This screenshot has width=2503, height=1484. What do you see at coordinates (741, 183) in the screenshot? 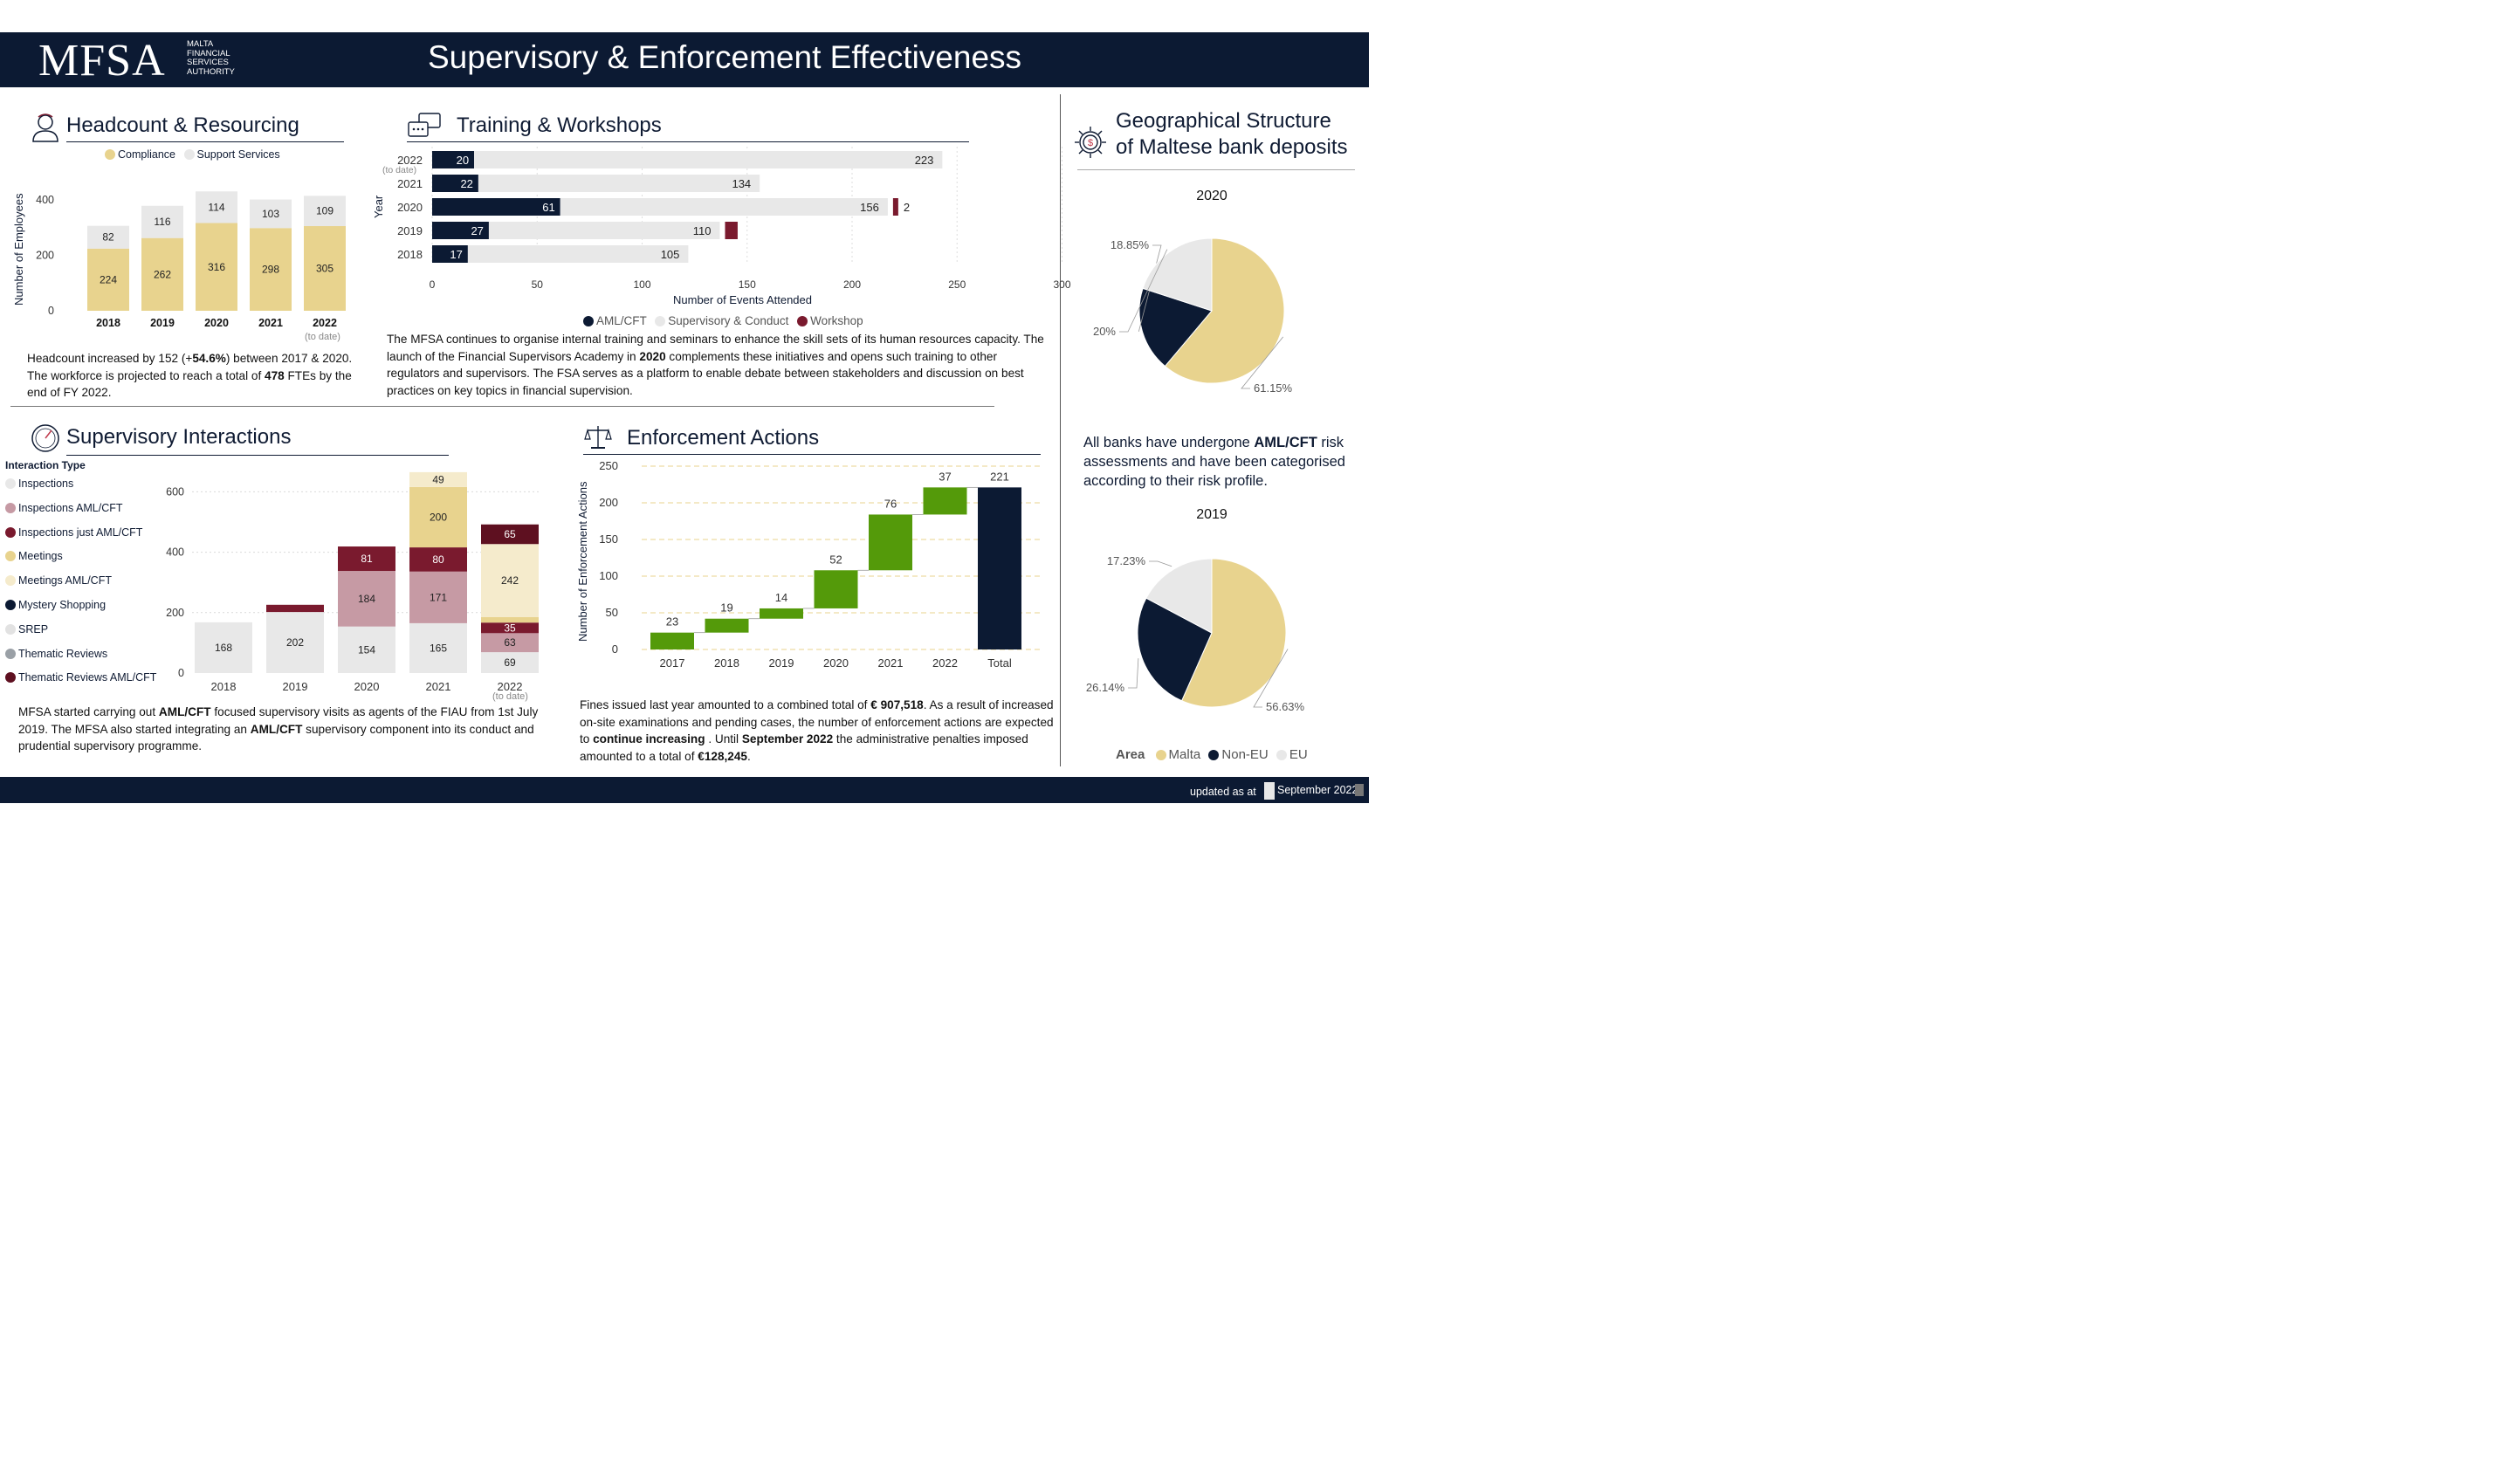
I see `training-bar-label: 134` at bounding box center [741, 183].